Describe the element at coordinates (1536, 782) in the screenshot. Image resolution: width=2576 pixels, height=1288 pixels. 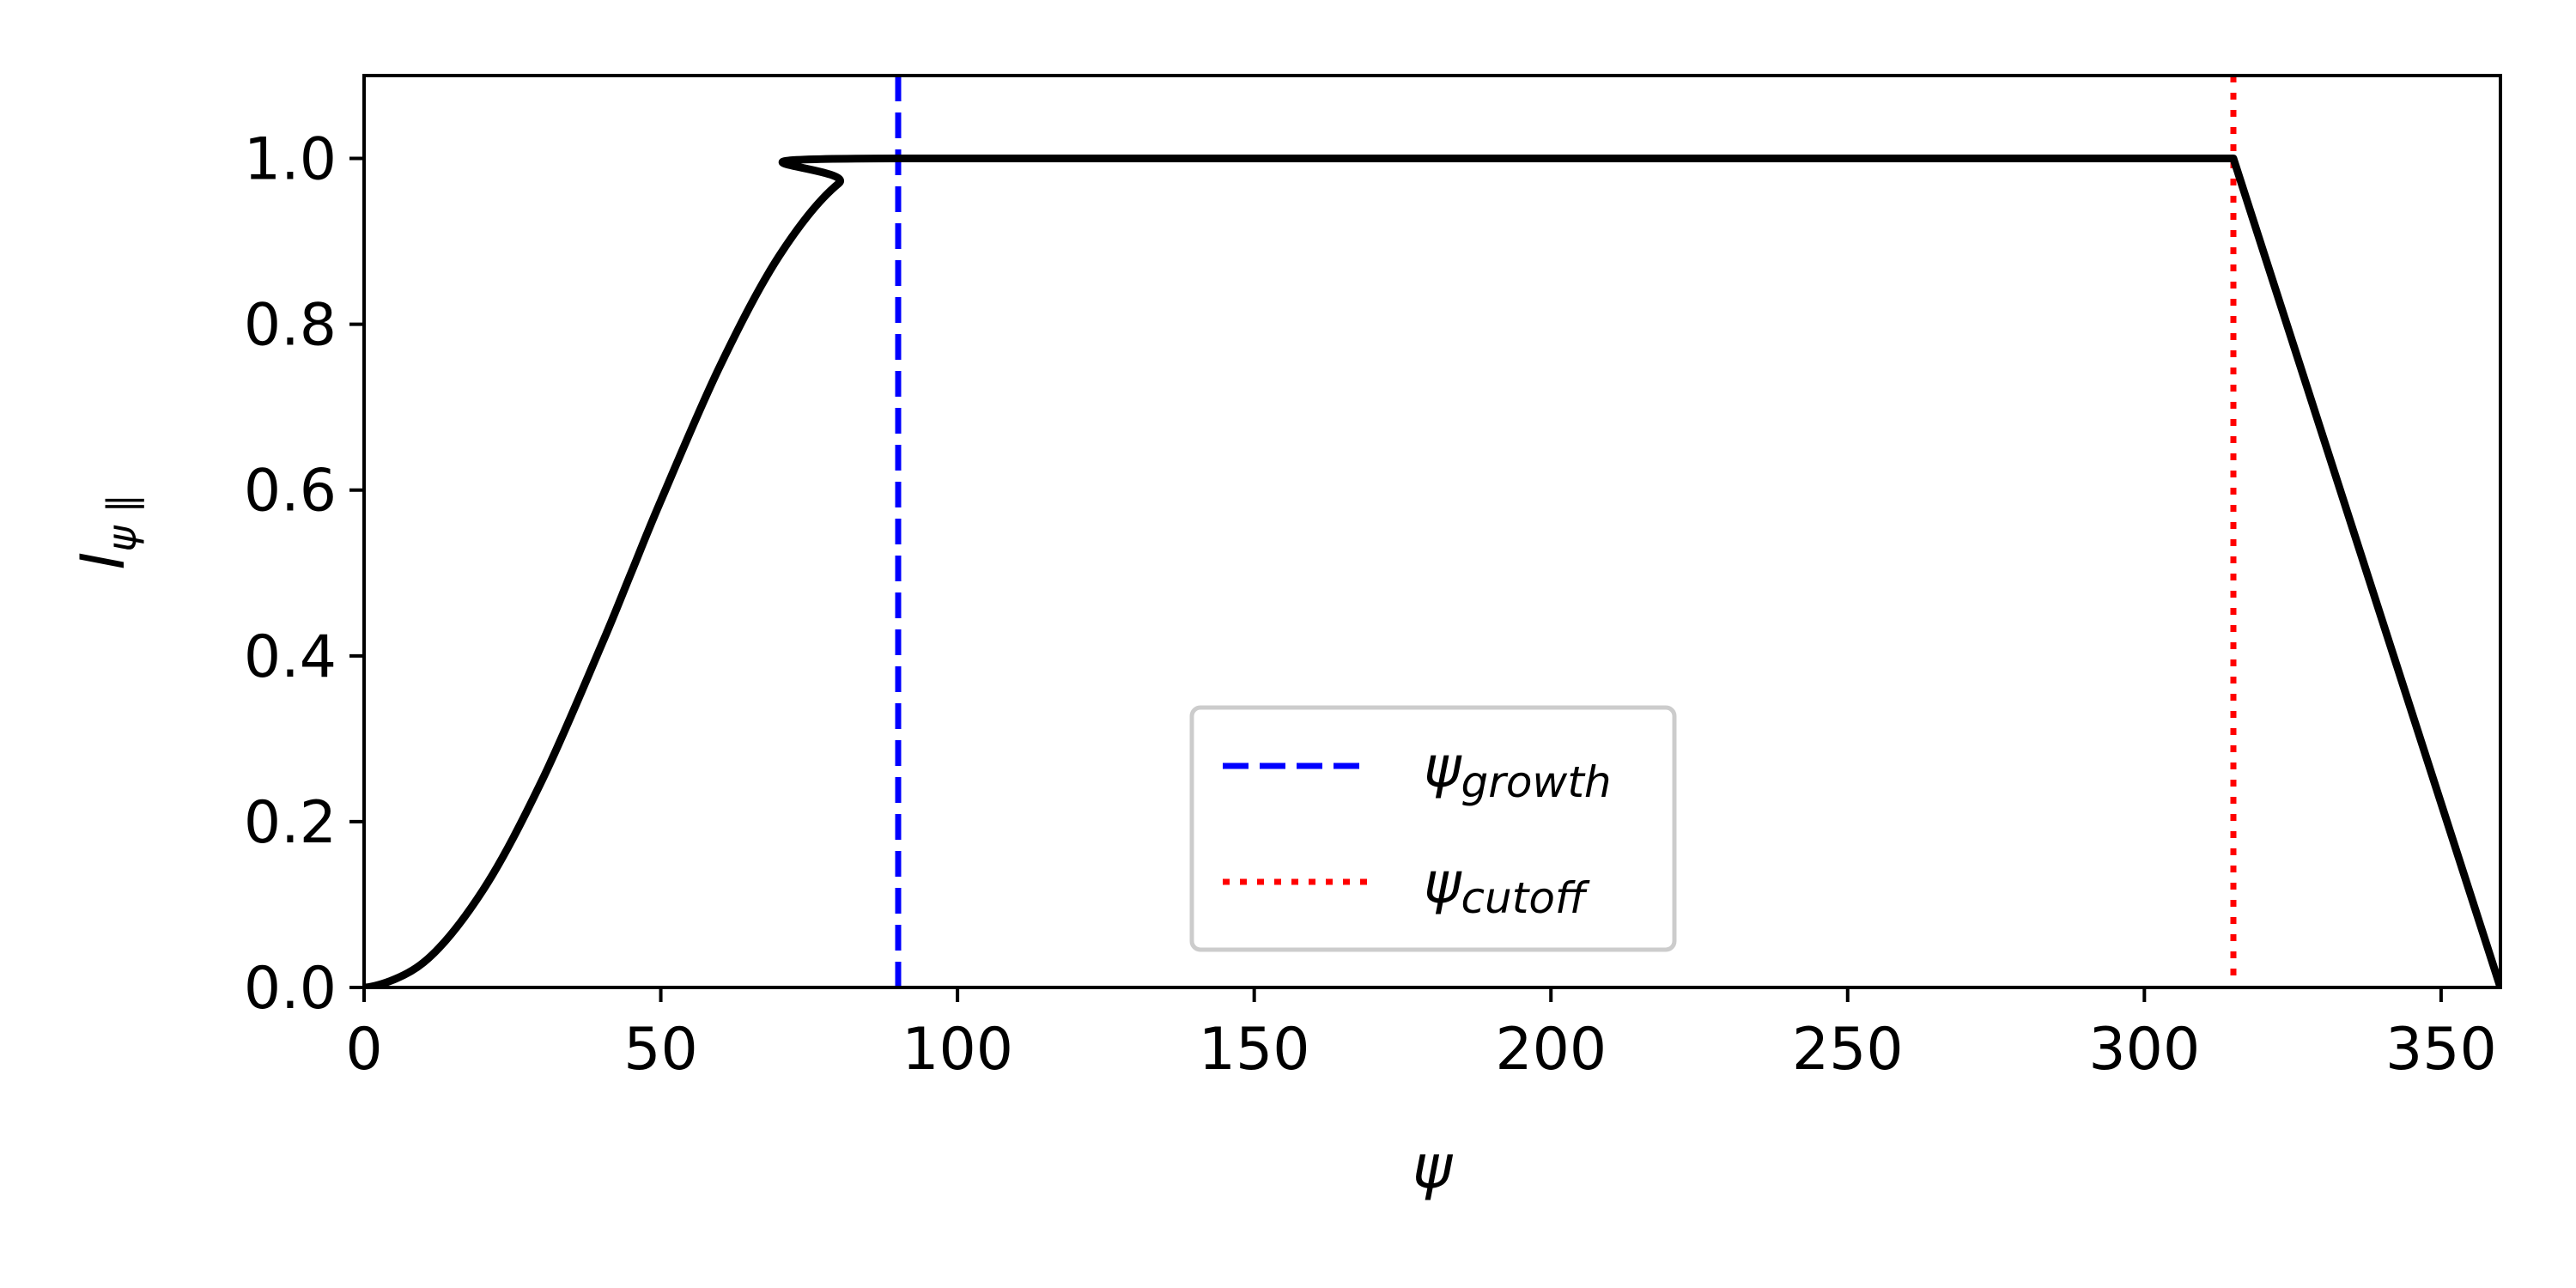
I see `legend-label-subscript: growth` at that location.